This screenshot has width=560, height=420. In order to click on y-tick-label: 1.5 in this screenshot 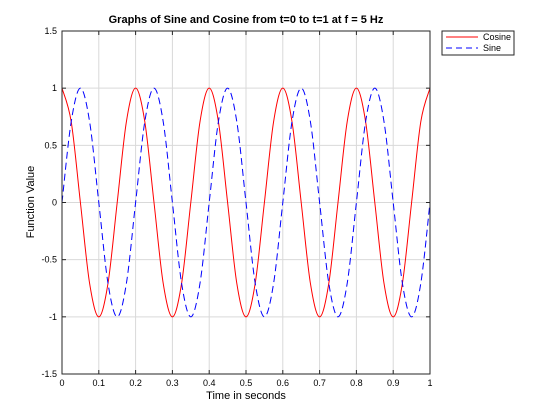, I will do `click(50, 31)`.